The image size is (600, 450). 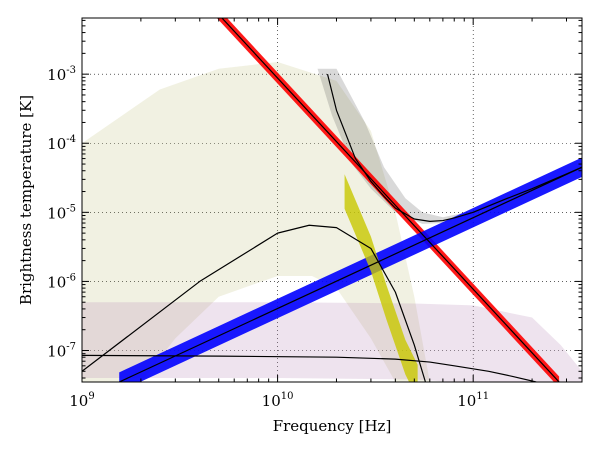 I want to click on y-tick-label: 10⁻³, so click(x=61, y=74).